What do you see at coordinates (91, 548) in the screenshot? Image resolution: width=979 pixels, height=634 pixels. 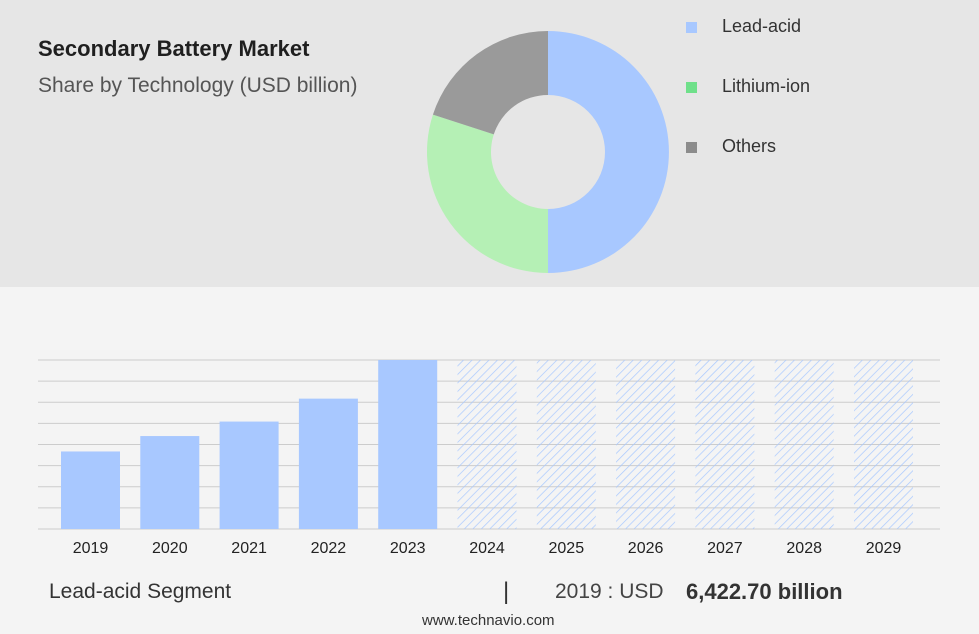 I see `x-tick-label: 2019` at bounding box center [91, 548].